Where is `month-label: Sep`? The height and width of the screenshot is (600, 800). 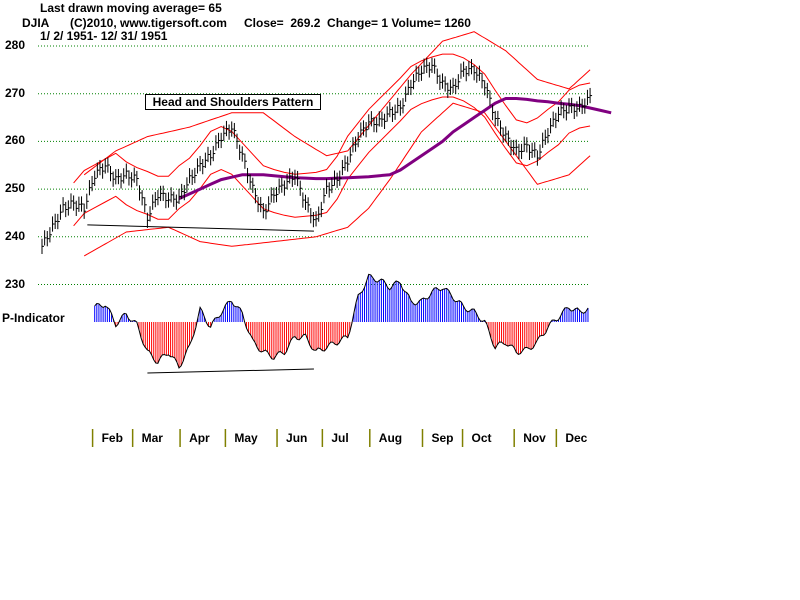 month-label: Sep is located at coordinates (442, 438).